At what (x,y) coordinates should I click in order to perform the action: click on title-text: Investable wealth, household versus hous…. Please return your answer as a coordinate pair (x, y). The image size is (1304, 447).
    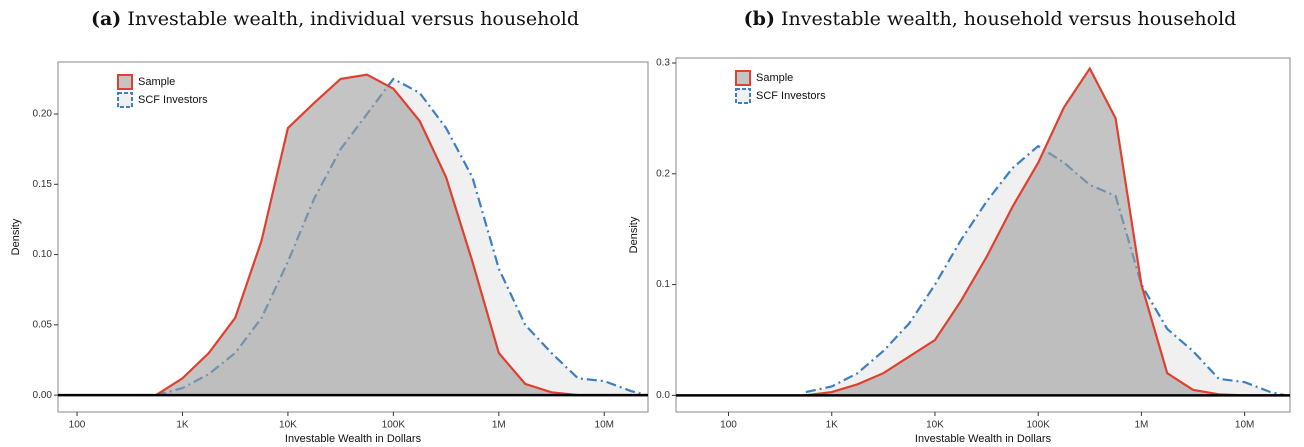
    Looking at the image, I should click on (1008, 19).